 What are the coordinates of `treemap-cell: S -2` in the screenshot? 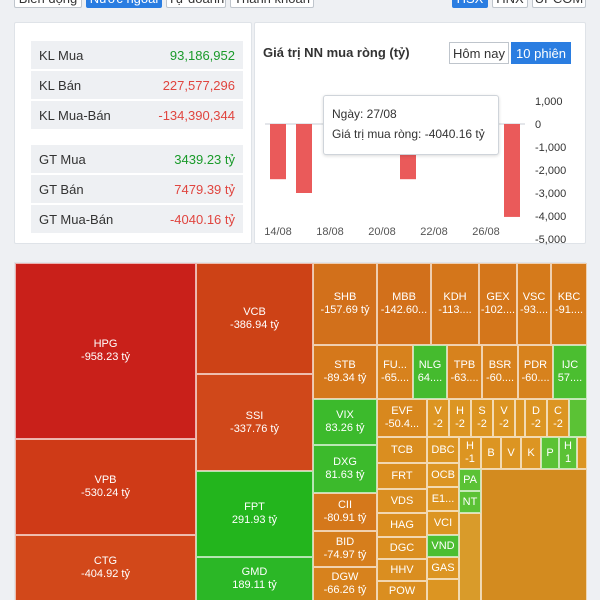 It's located at (482, 418).